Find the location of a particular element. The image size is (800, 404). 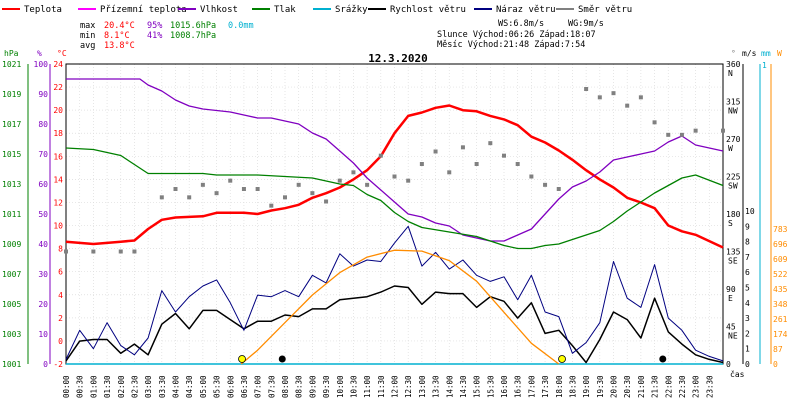

x-tick-label: 21:00 is located at coordinates (641, 386).